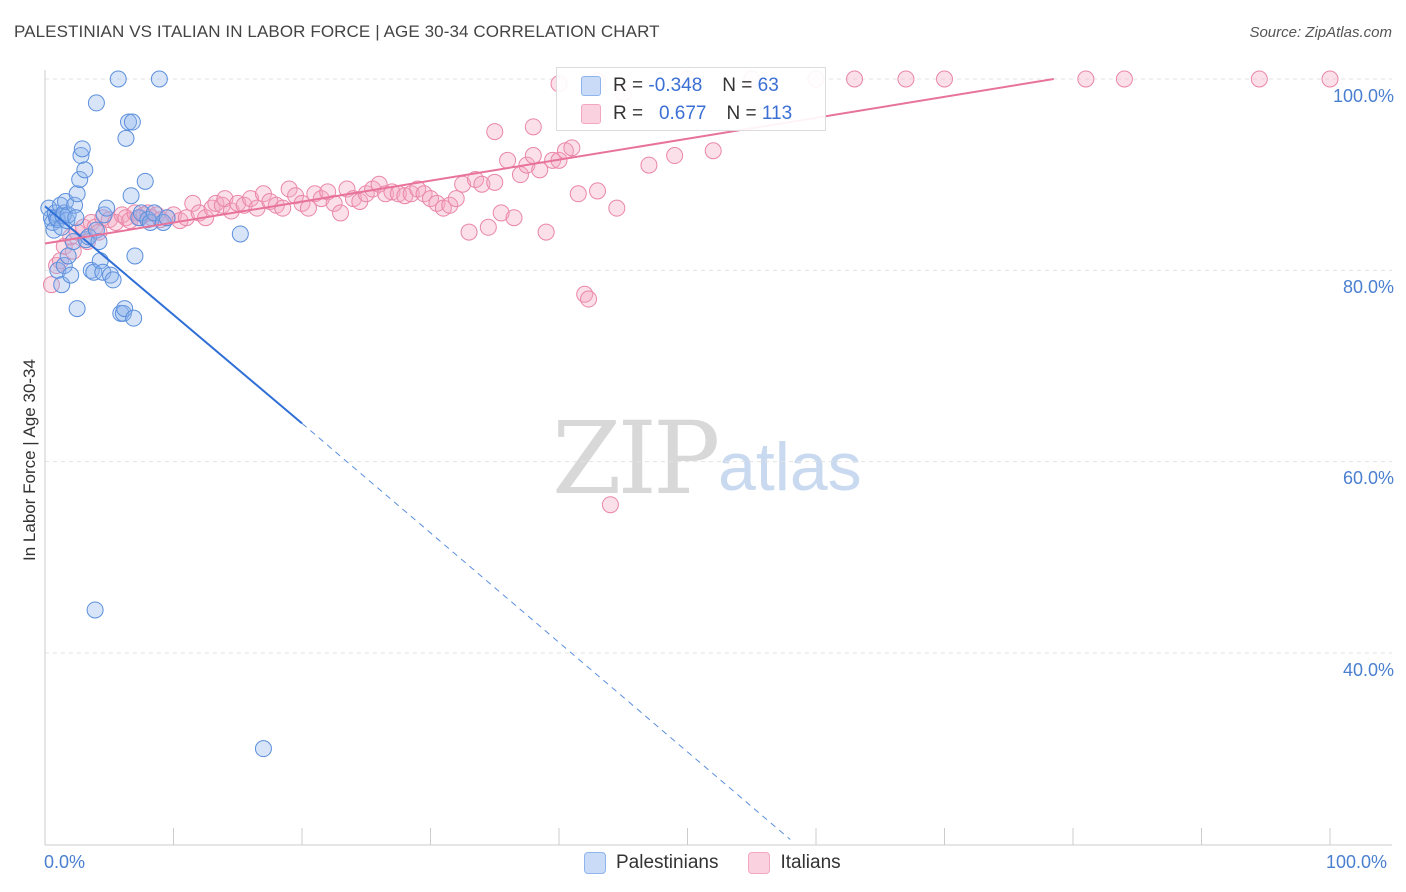 The height and width of the screenshot is (892, 1406). Describe the element at coordinates (591, 86) in the screenshot. I see `legend-swatch-blue` at that location.